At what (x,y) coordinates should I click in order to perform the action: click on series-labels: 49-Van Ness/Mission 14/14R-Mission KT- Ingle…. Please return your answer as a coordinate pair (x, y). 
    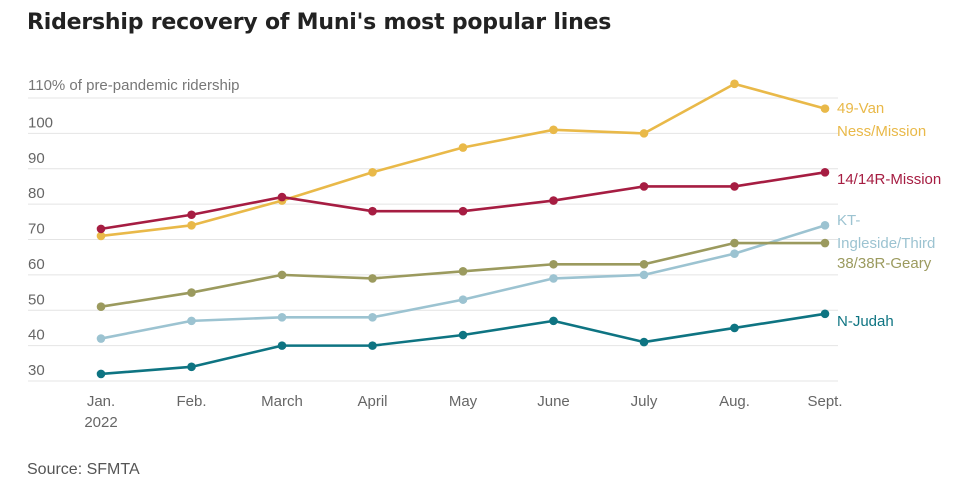
    Looking at the image, I should click on (889, 215).